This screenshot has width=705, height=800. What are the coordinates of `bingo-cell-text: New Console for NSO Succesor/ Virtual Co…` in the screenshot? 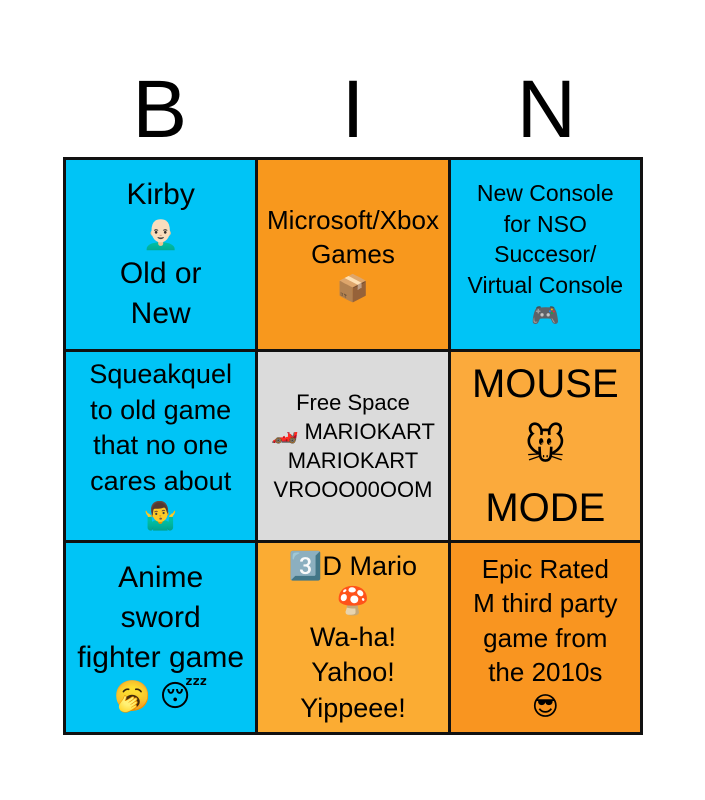 It's located at (545, 254).